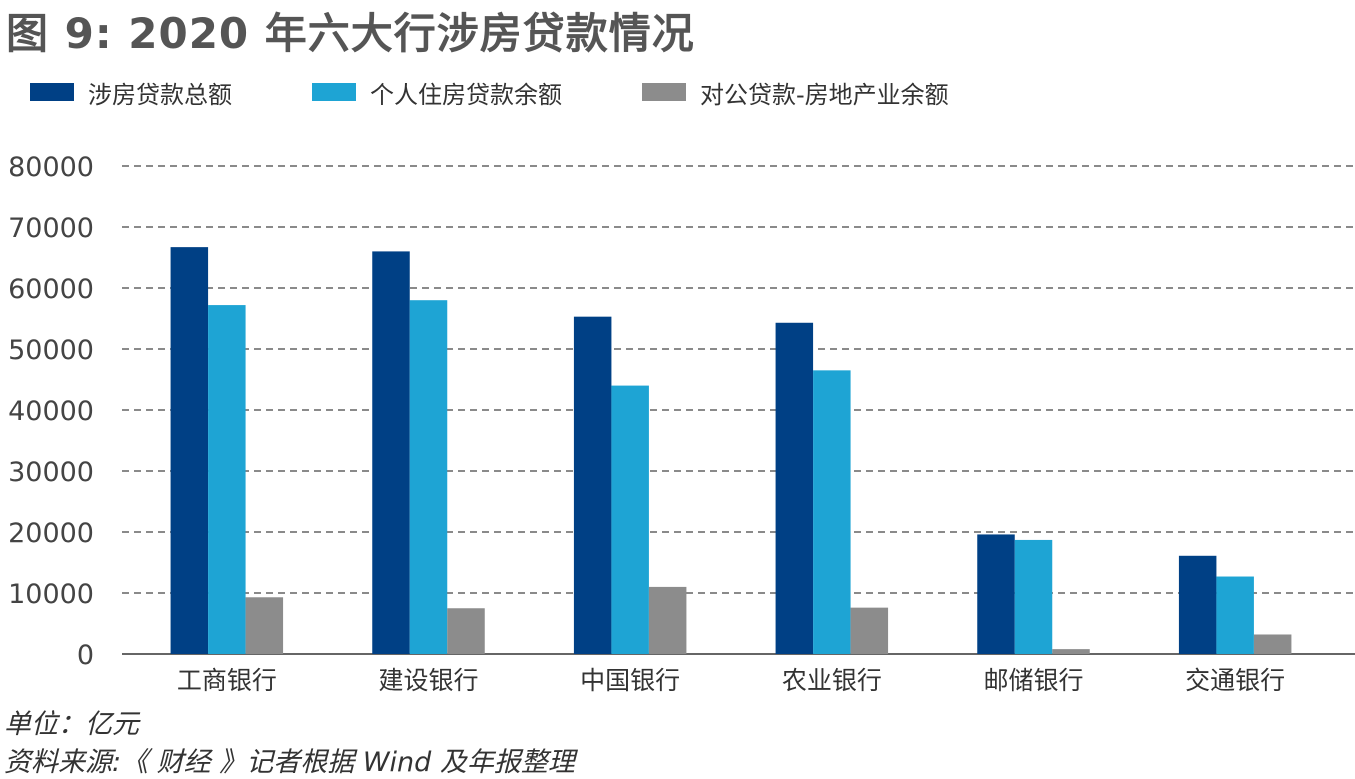 The height and width of the screenshot is (779, 1355). I want to click on legend-swatch-corporate, so click(664, 92).